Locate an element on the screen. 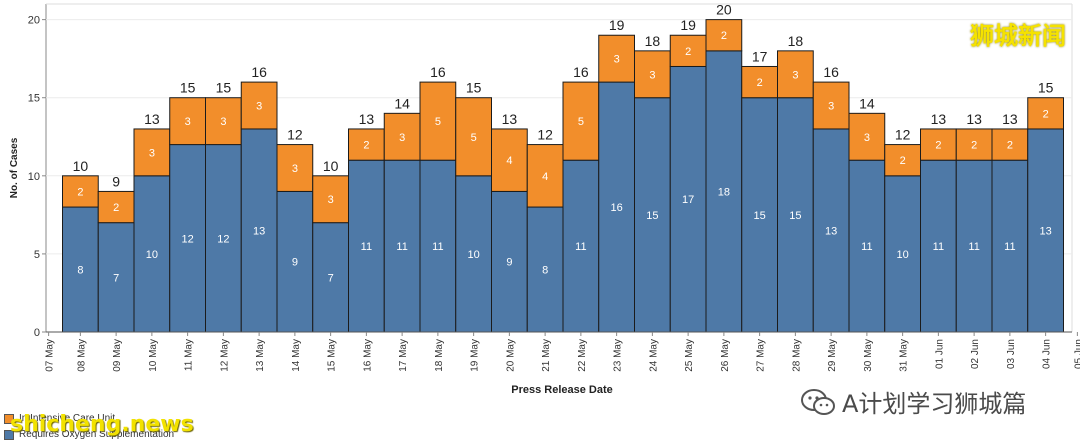 This screenshot has height=446, width=1080. data-label-oxygen: 12 is located at coordinates (223, 239).